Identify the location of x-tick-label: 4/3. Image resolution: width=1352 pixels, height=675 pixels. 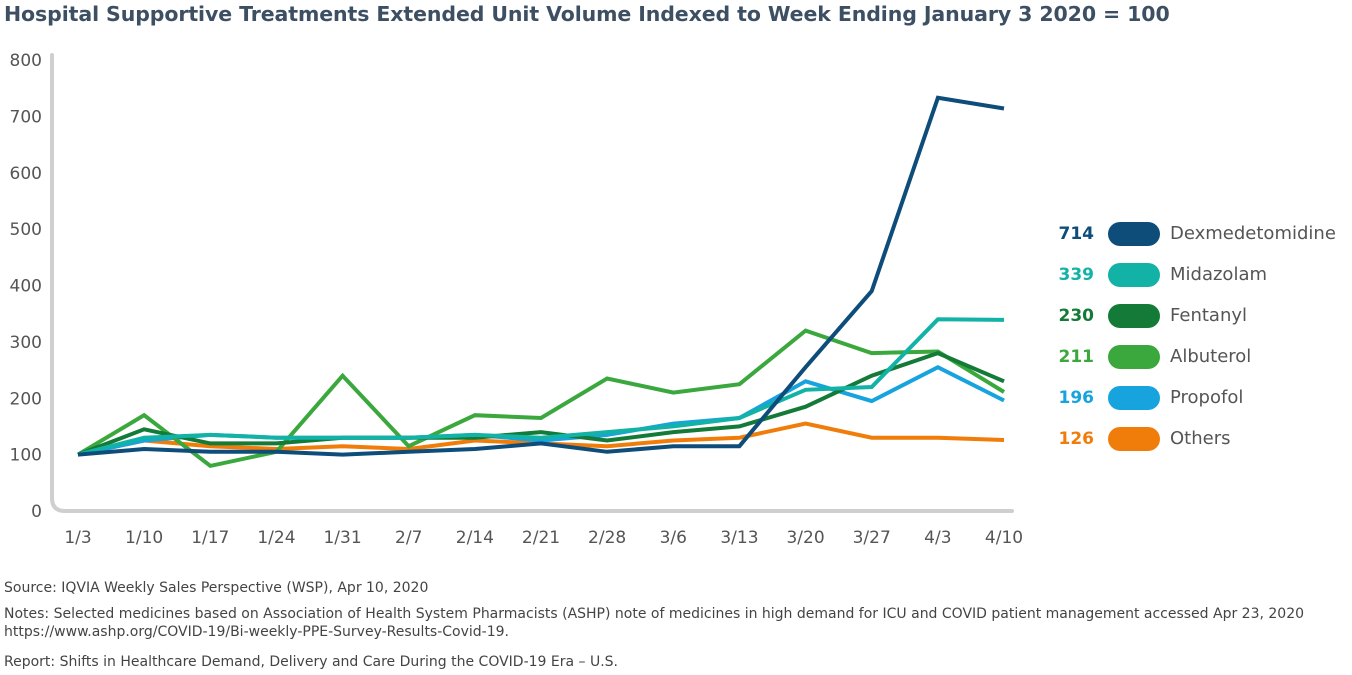
(937, 538).